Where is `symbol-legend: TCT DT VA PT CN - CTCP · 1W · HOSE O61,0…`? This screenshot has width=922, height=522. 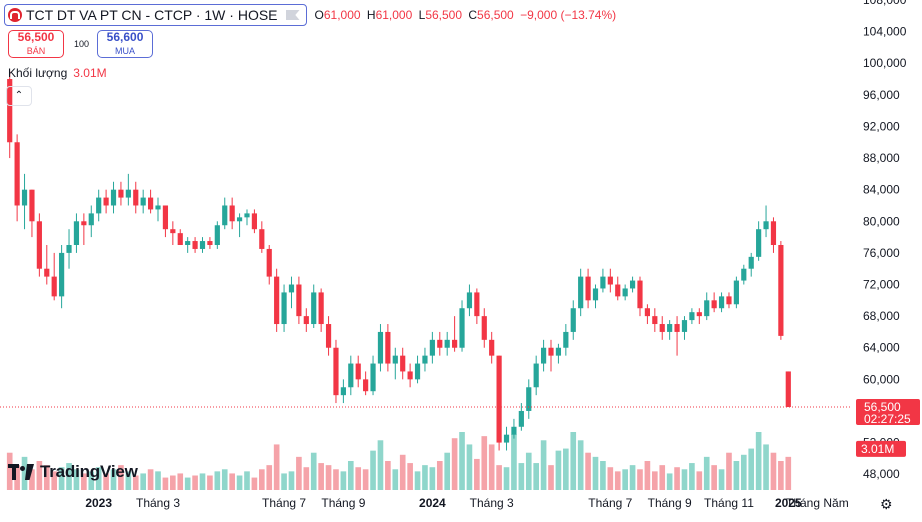
symbol-legend: TCT DT VA PT CN - CTCP · 1W · HOSE O61,0… is located at coordinates (311, 15).